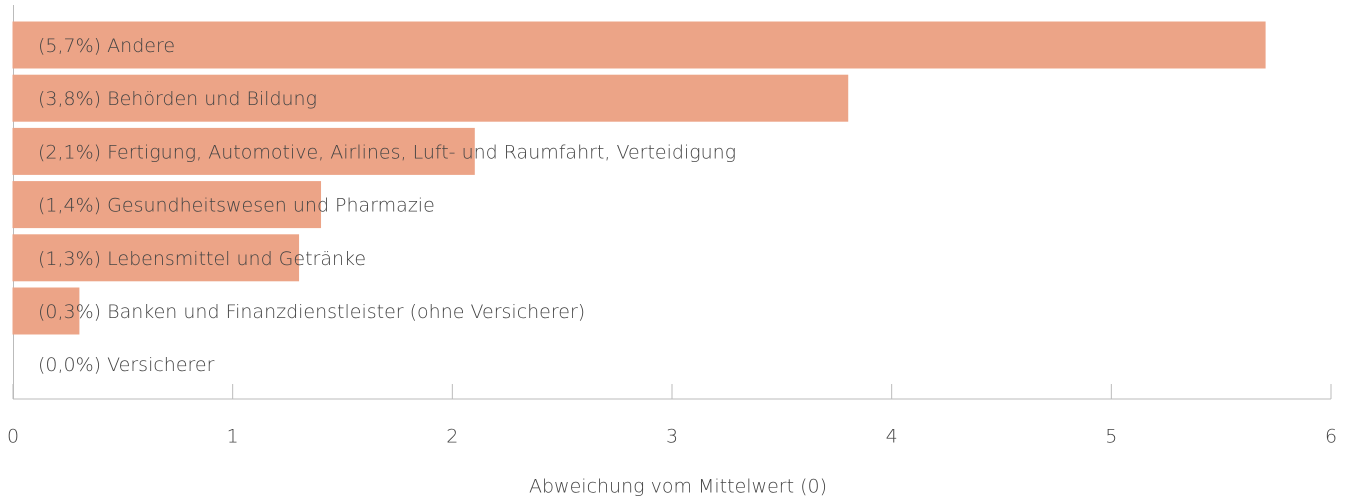 The image size is (1357, 499). Describe the element at coordinates (69, 312) in the screenshot. I see `value-label: (0,3%)` at that location.